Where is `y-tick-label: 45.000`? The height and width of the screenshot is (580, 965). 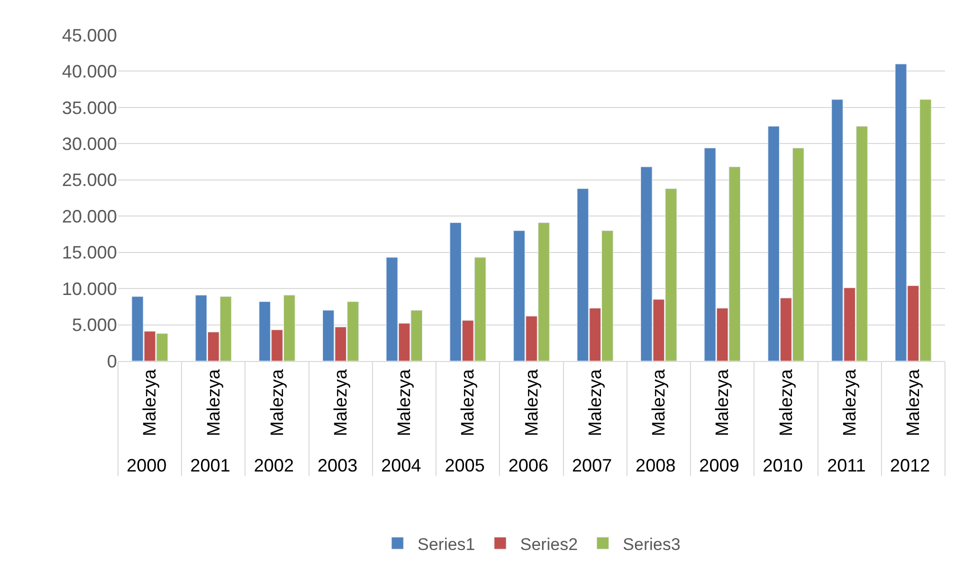
y-tick-label: 45.000 is located at coordinates (89, 35).